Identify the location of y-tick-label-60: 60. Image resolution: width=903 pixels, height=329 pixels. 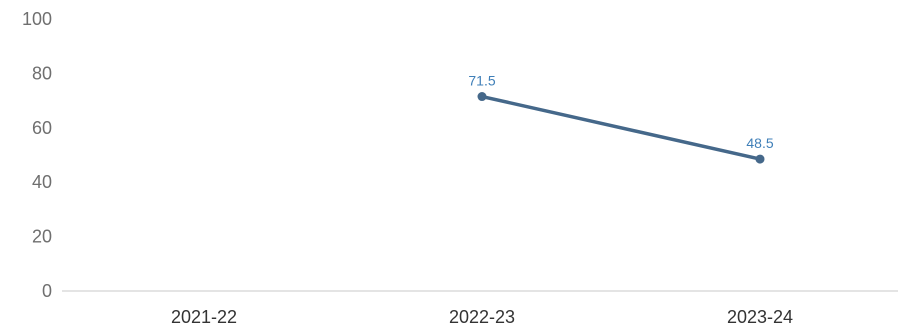
(42, 128).